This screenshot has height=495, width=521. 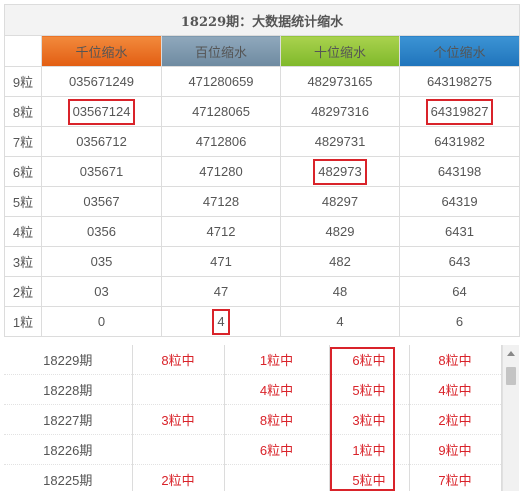 I want to click on hit-tens: 6粒中, so click(x=369, y=360).